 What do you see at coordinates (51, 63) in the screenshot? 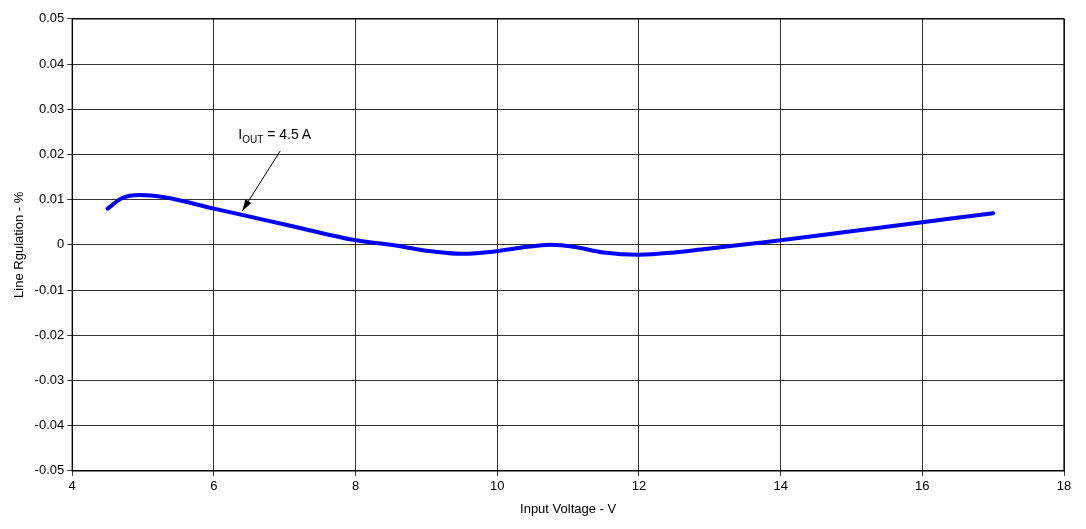
I see `y-tick-label: 0.04` at bounding box center [51, 63].